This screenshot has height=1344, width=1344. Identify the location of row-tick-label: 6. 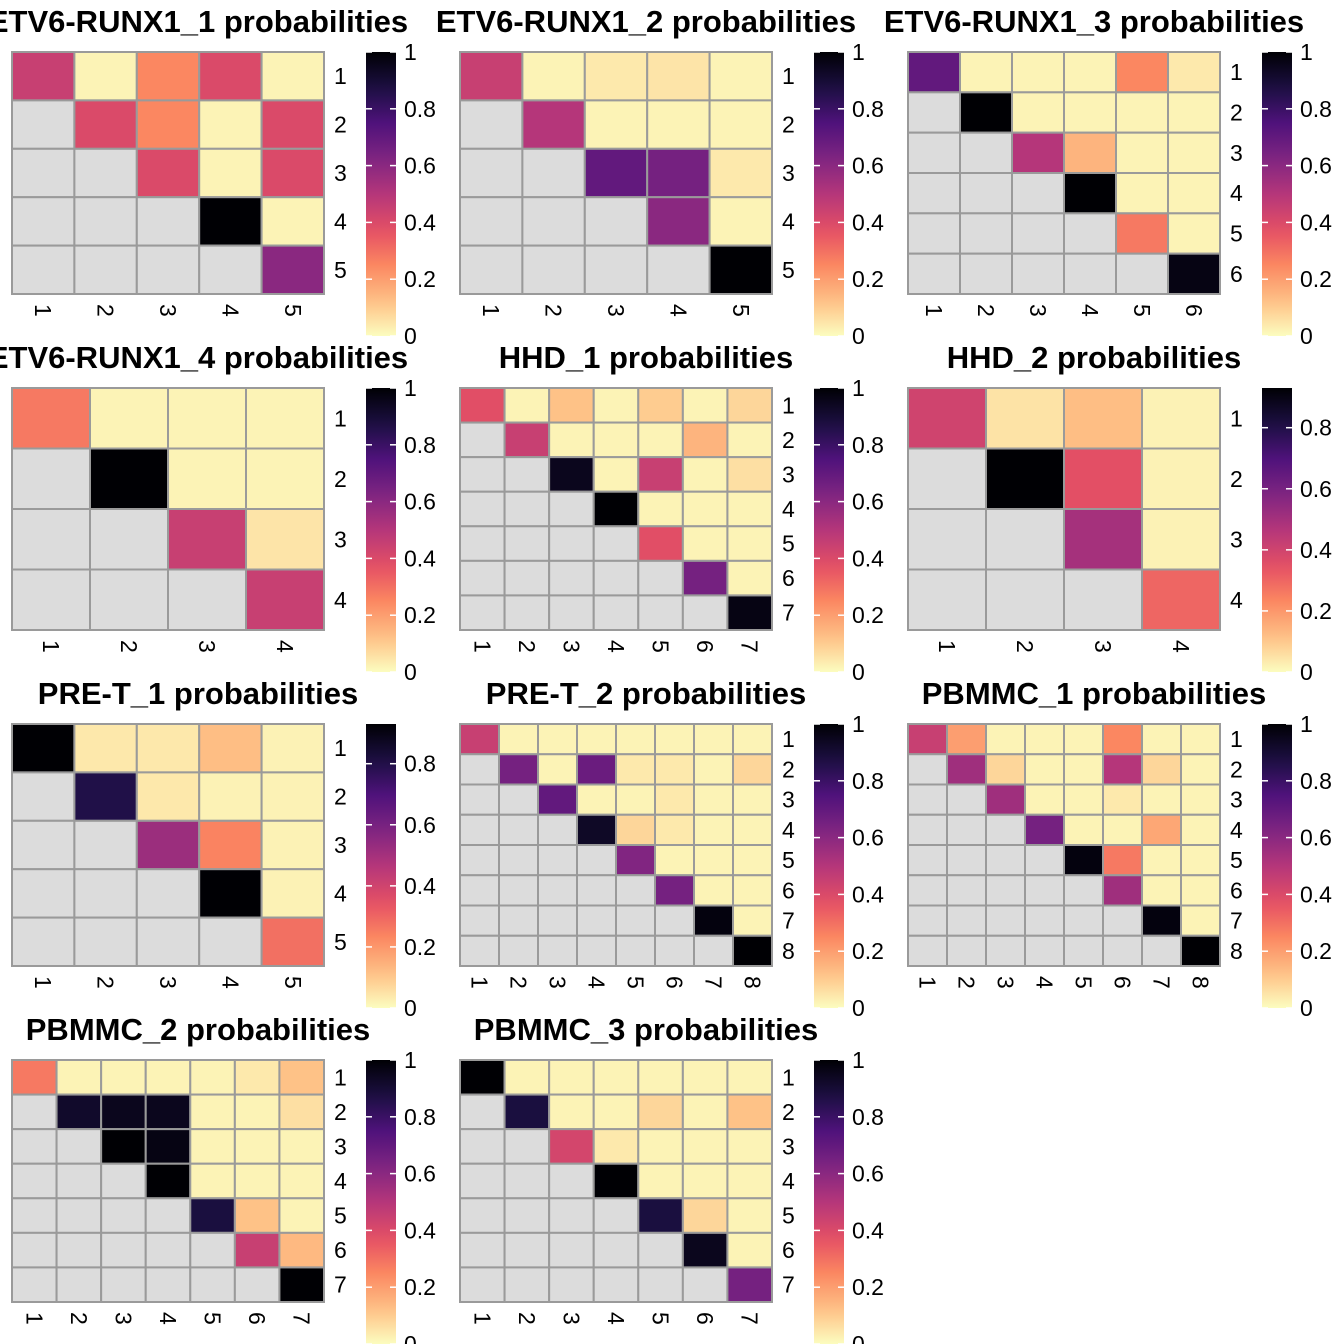
(340, 1250).